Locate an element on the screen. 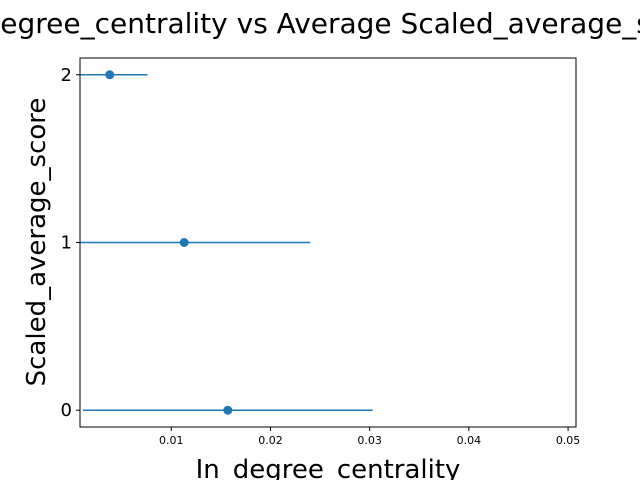  y-tick-label-1: 1 is located at coordinates (66, 243).